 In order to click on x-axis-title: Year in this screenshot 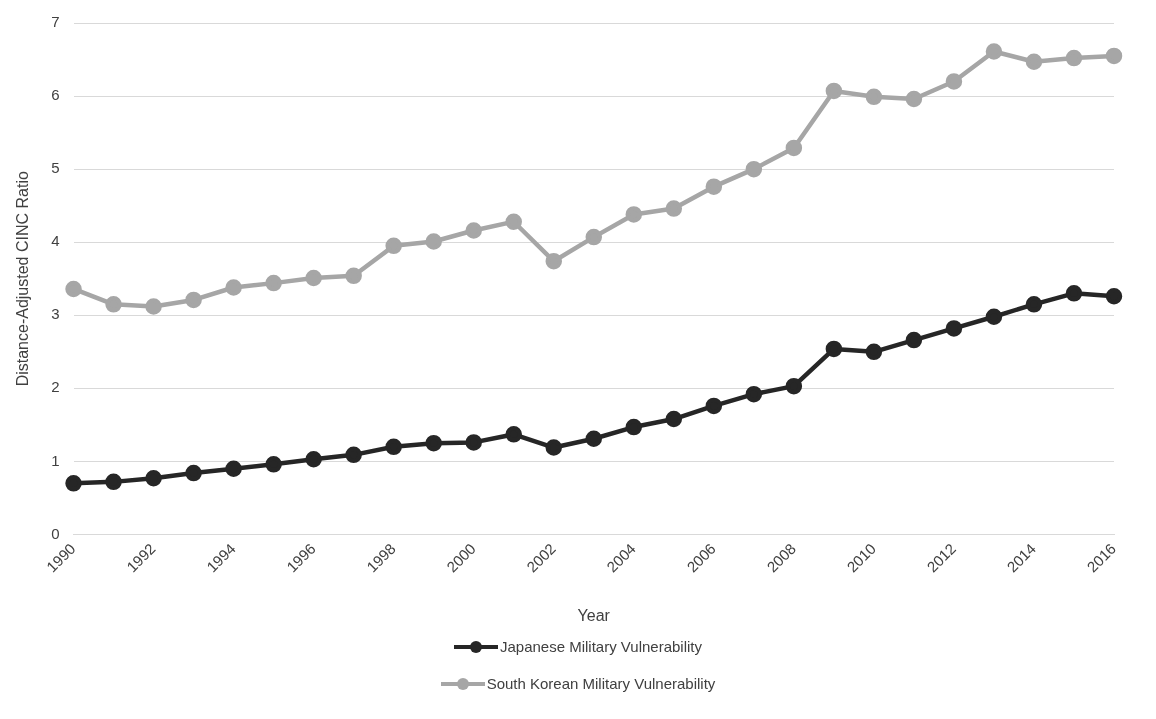, I will do `click(594, 615)`.